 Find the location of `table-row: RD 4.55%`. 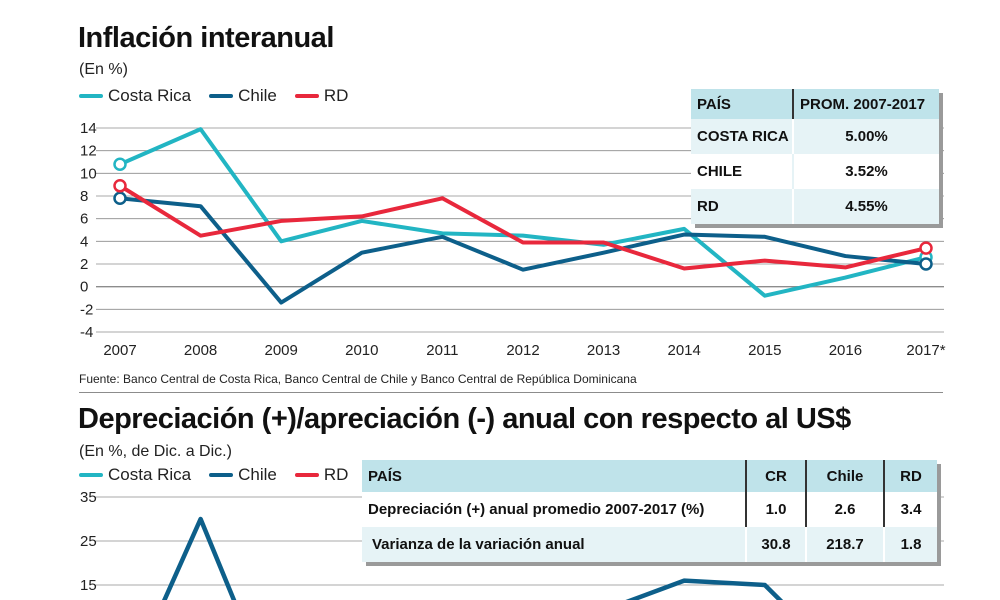

table-row: RD 4.55% is located at coordinates (815, 206).